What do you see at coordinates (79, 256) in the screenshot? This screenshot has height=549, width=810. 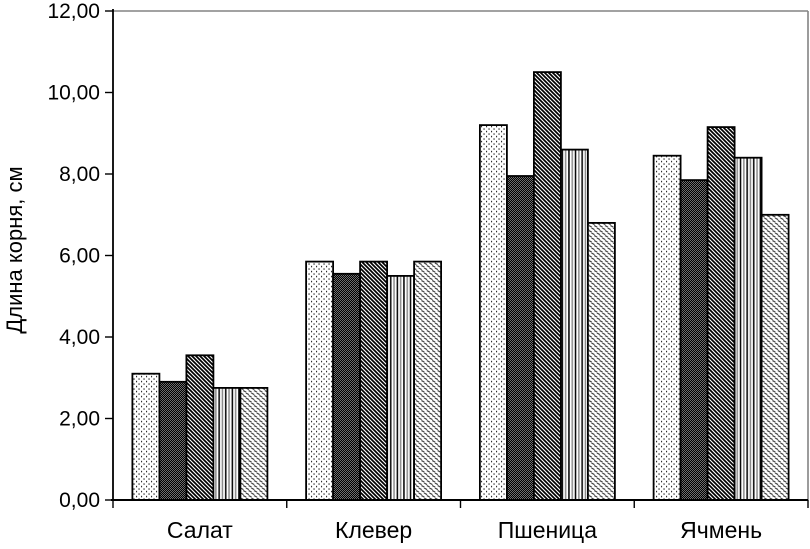 I see `y-tick-label: 6,00` at bounding box center [79, 256].